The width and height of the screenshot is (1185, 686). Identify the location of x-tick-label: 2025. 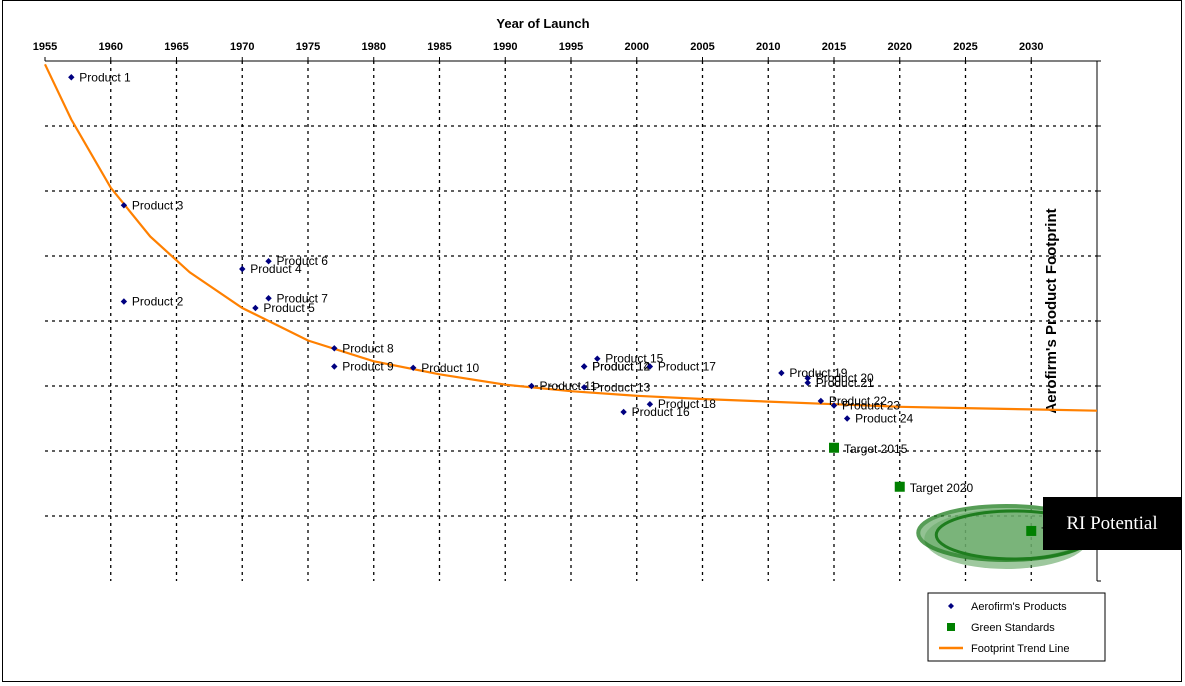
(965, 47).